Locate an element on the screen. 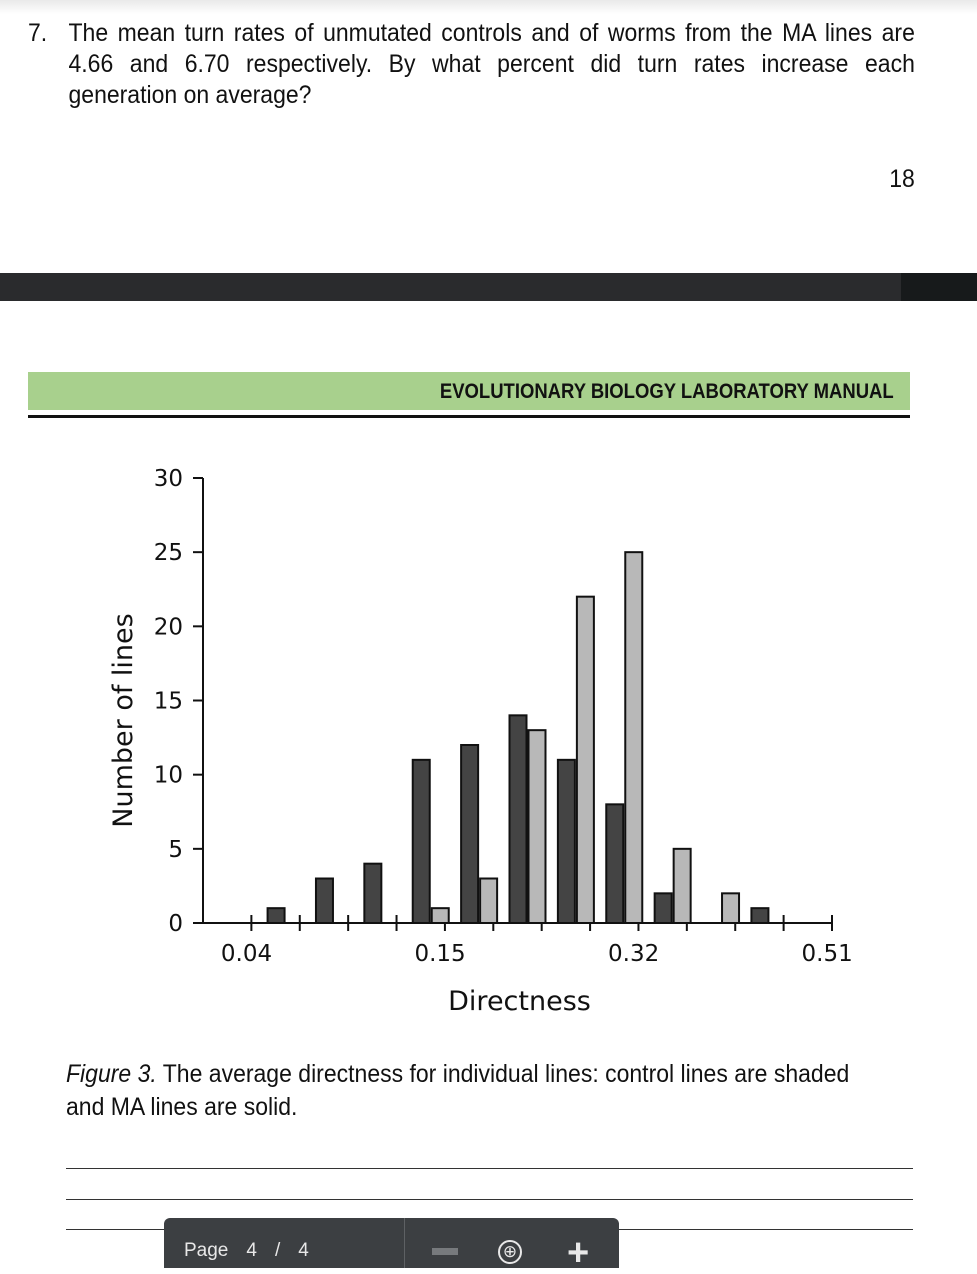 This screenshot has width=977, height=1274. page-label: Page is located at coordinates (206, 1250).